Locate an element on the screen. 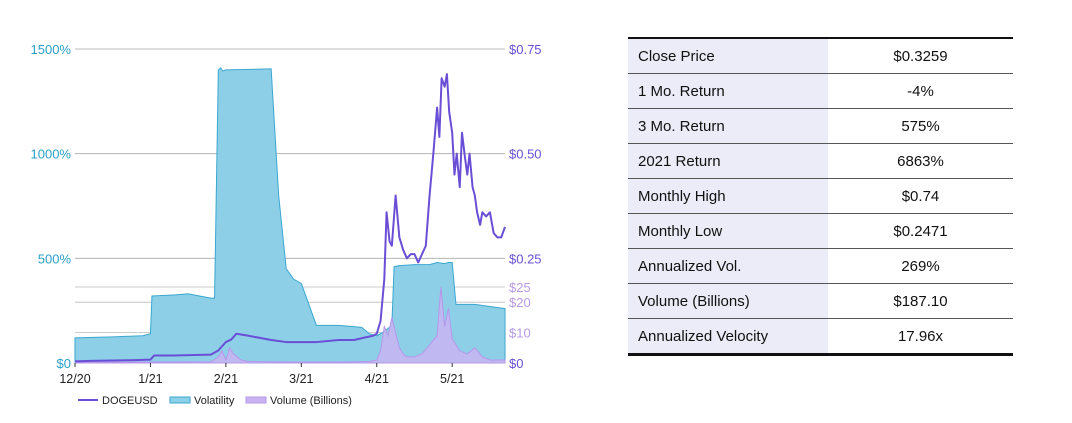 The width and height of the screenshot is (1072, 423). x-tick-label: 5/21 is located at coordinates (452, 379).